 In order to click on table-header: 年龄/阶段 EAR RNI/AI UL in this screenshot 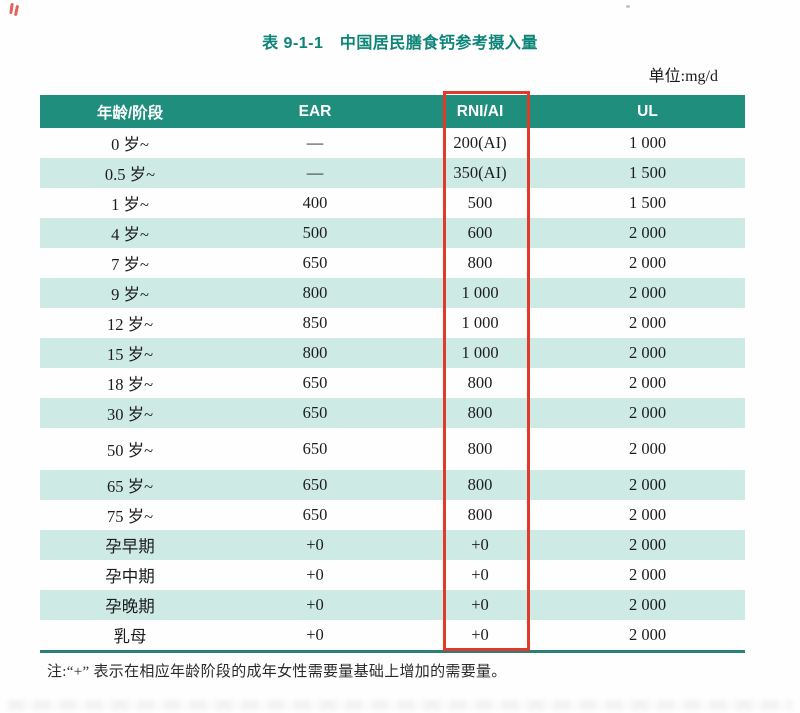, I will do `click(392, 111)`.